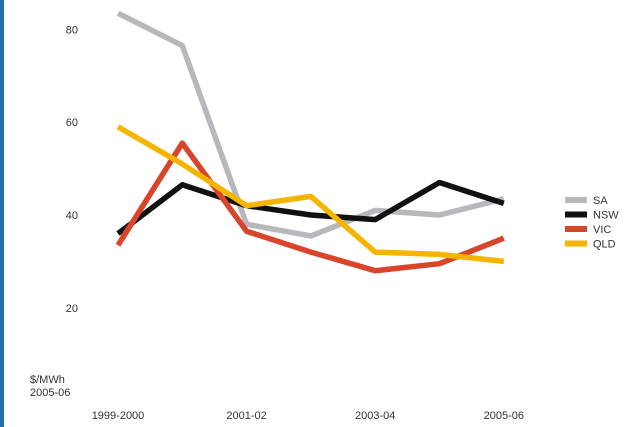  Describe the element at coordinates (592, 223) in the screenshot. I see `legend: SA NSW VIC QLD` at that location.